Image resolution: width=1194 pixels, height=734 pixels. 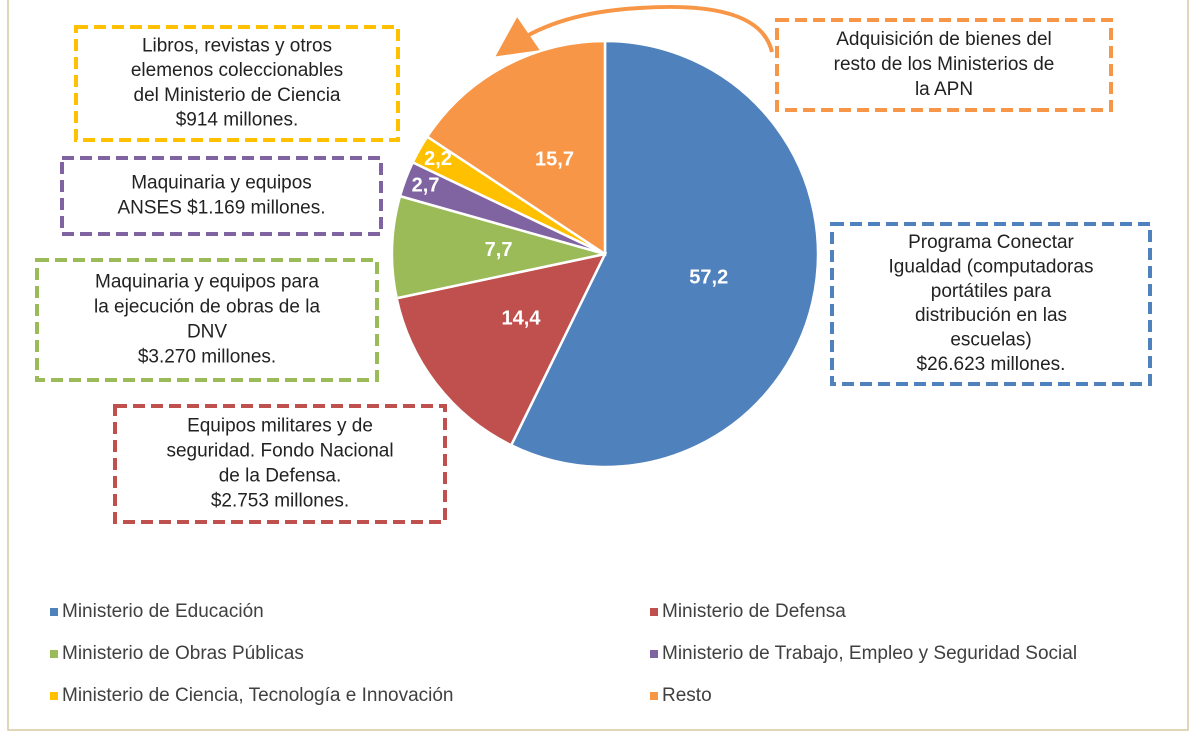 What do you see at coordinates (522, 319) in the screenshot?
I see `data-label: 14,4` at bounding box center [522, 319].